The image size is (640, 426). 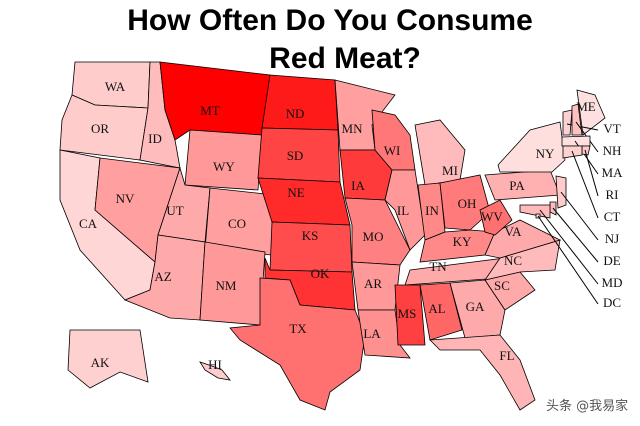 I want to click on state-label: CA, so click(x=88, y=223).